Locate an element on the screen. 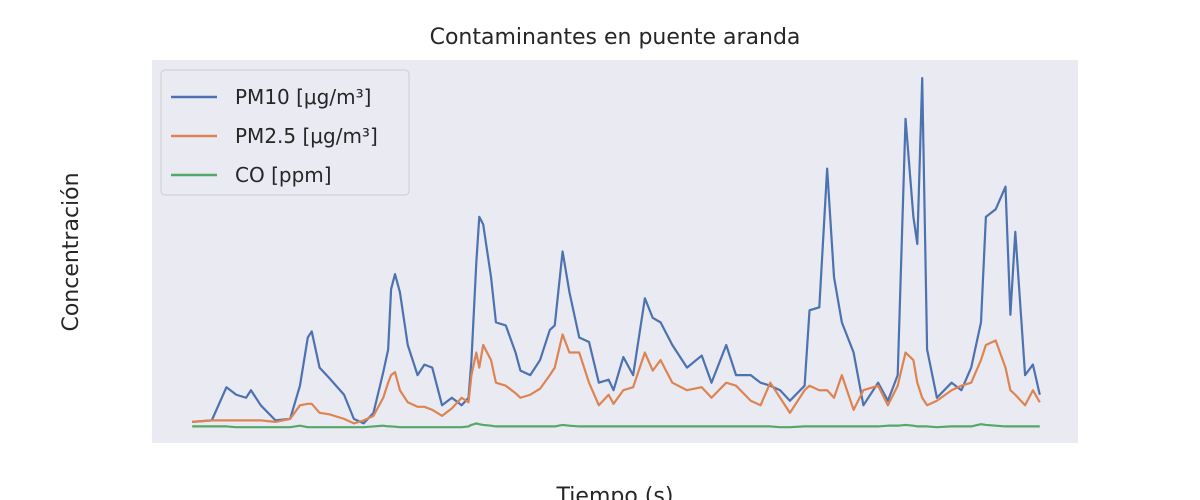  chart-title: Contaminantes en puente aranda is located at coordinates (615, 37).